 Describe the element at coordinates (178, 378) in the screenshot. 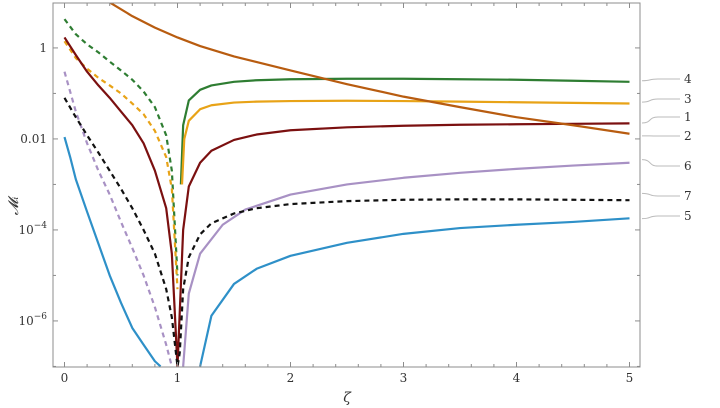

I see `x-tick-label: 1` at that location.